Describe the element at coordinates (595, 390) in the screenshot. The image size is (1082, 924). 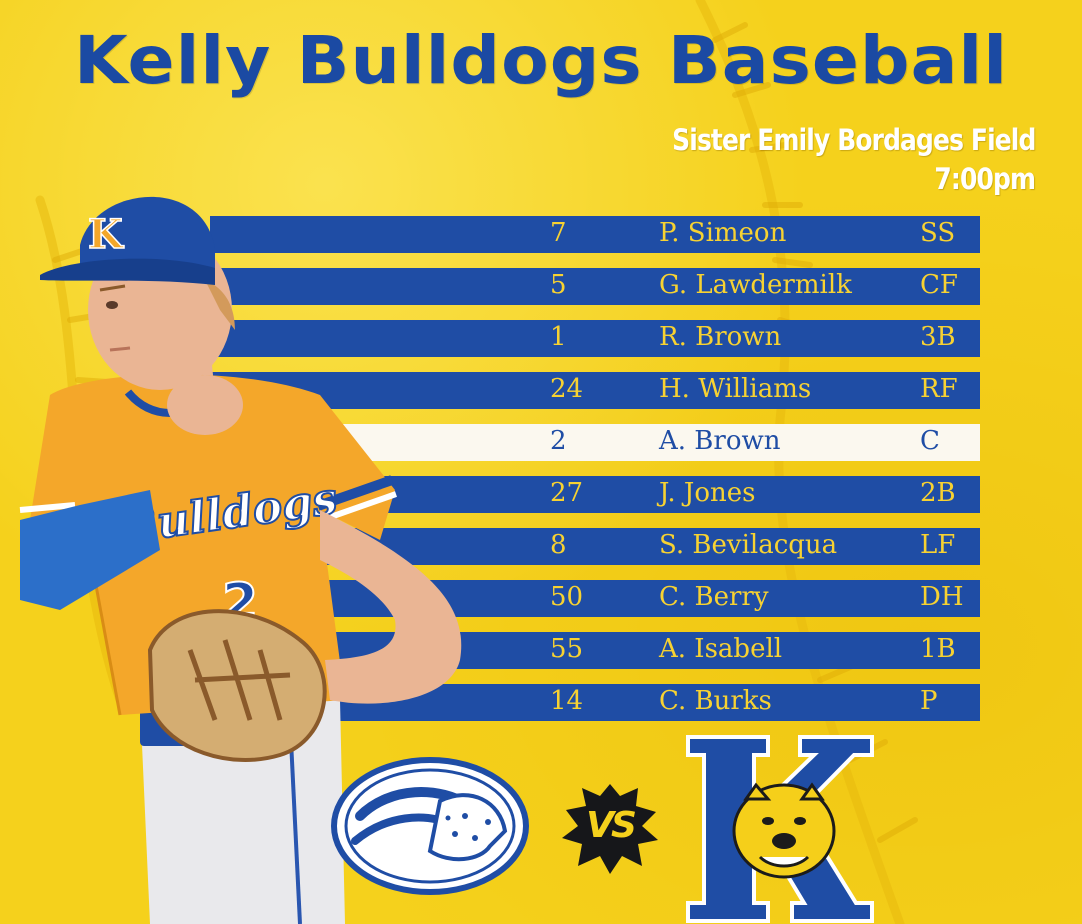
I see `lineup-row: 24 H. Williams RF` at that location.